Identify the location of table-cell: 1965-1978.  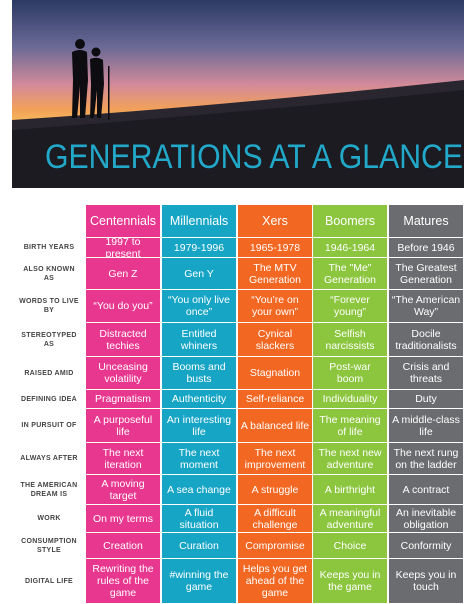
(275, 247).